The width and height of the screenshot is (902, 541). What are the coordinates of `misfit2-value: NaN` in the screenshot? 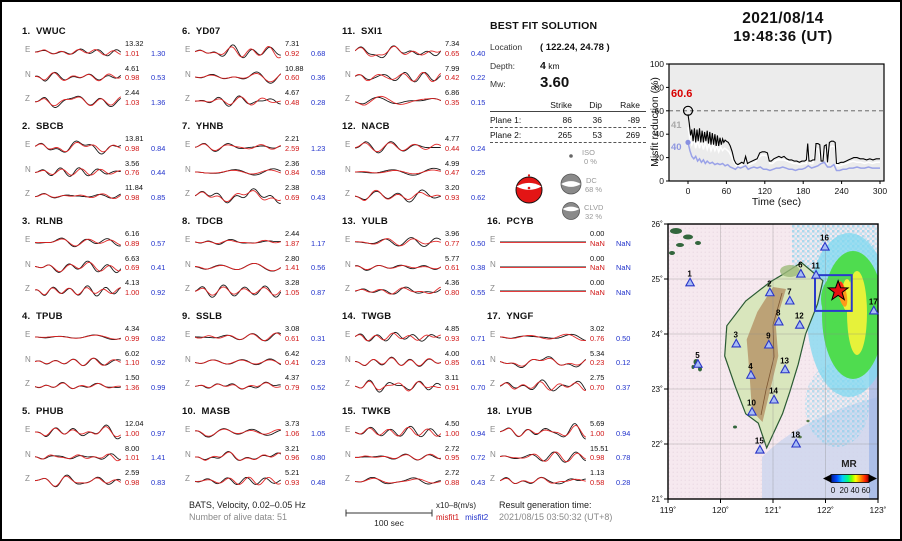 It's located at (623, 292).